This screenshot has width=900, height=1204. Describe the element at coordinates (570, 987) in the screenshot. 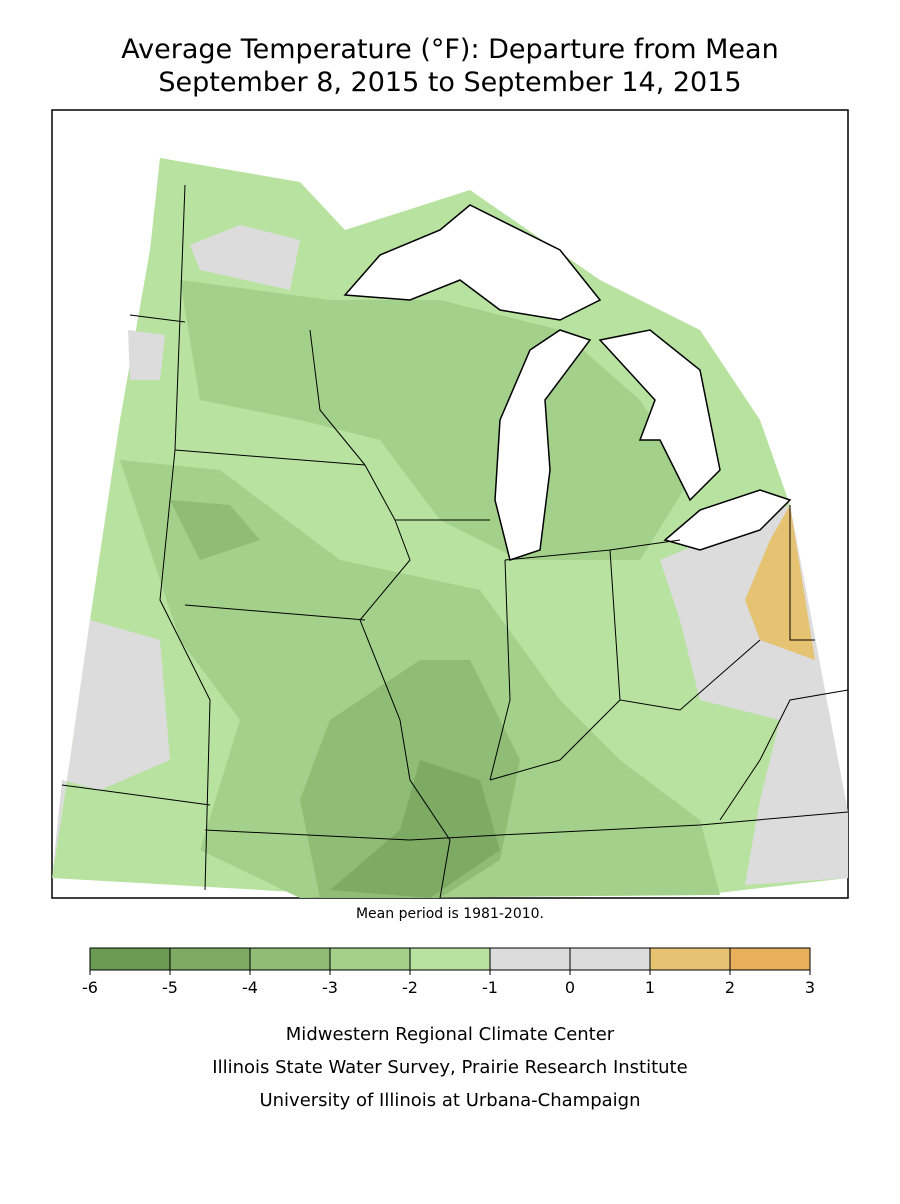

I see `legend-tick-label: 0` at that location.